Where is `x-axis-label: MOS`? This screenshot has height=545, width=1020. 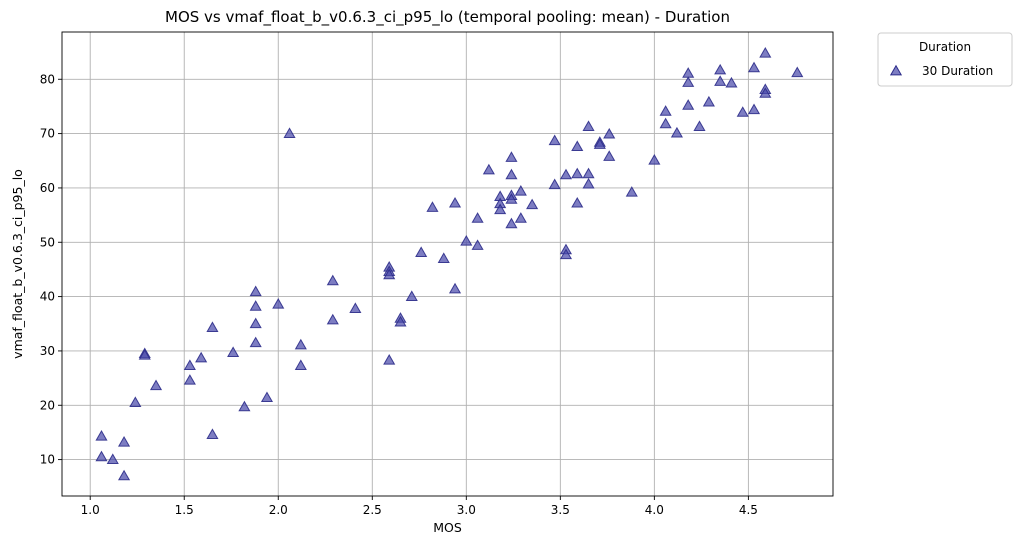
x-axis-label: MOS is located at coordinates (447, 527).